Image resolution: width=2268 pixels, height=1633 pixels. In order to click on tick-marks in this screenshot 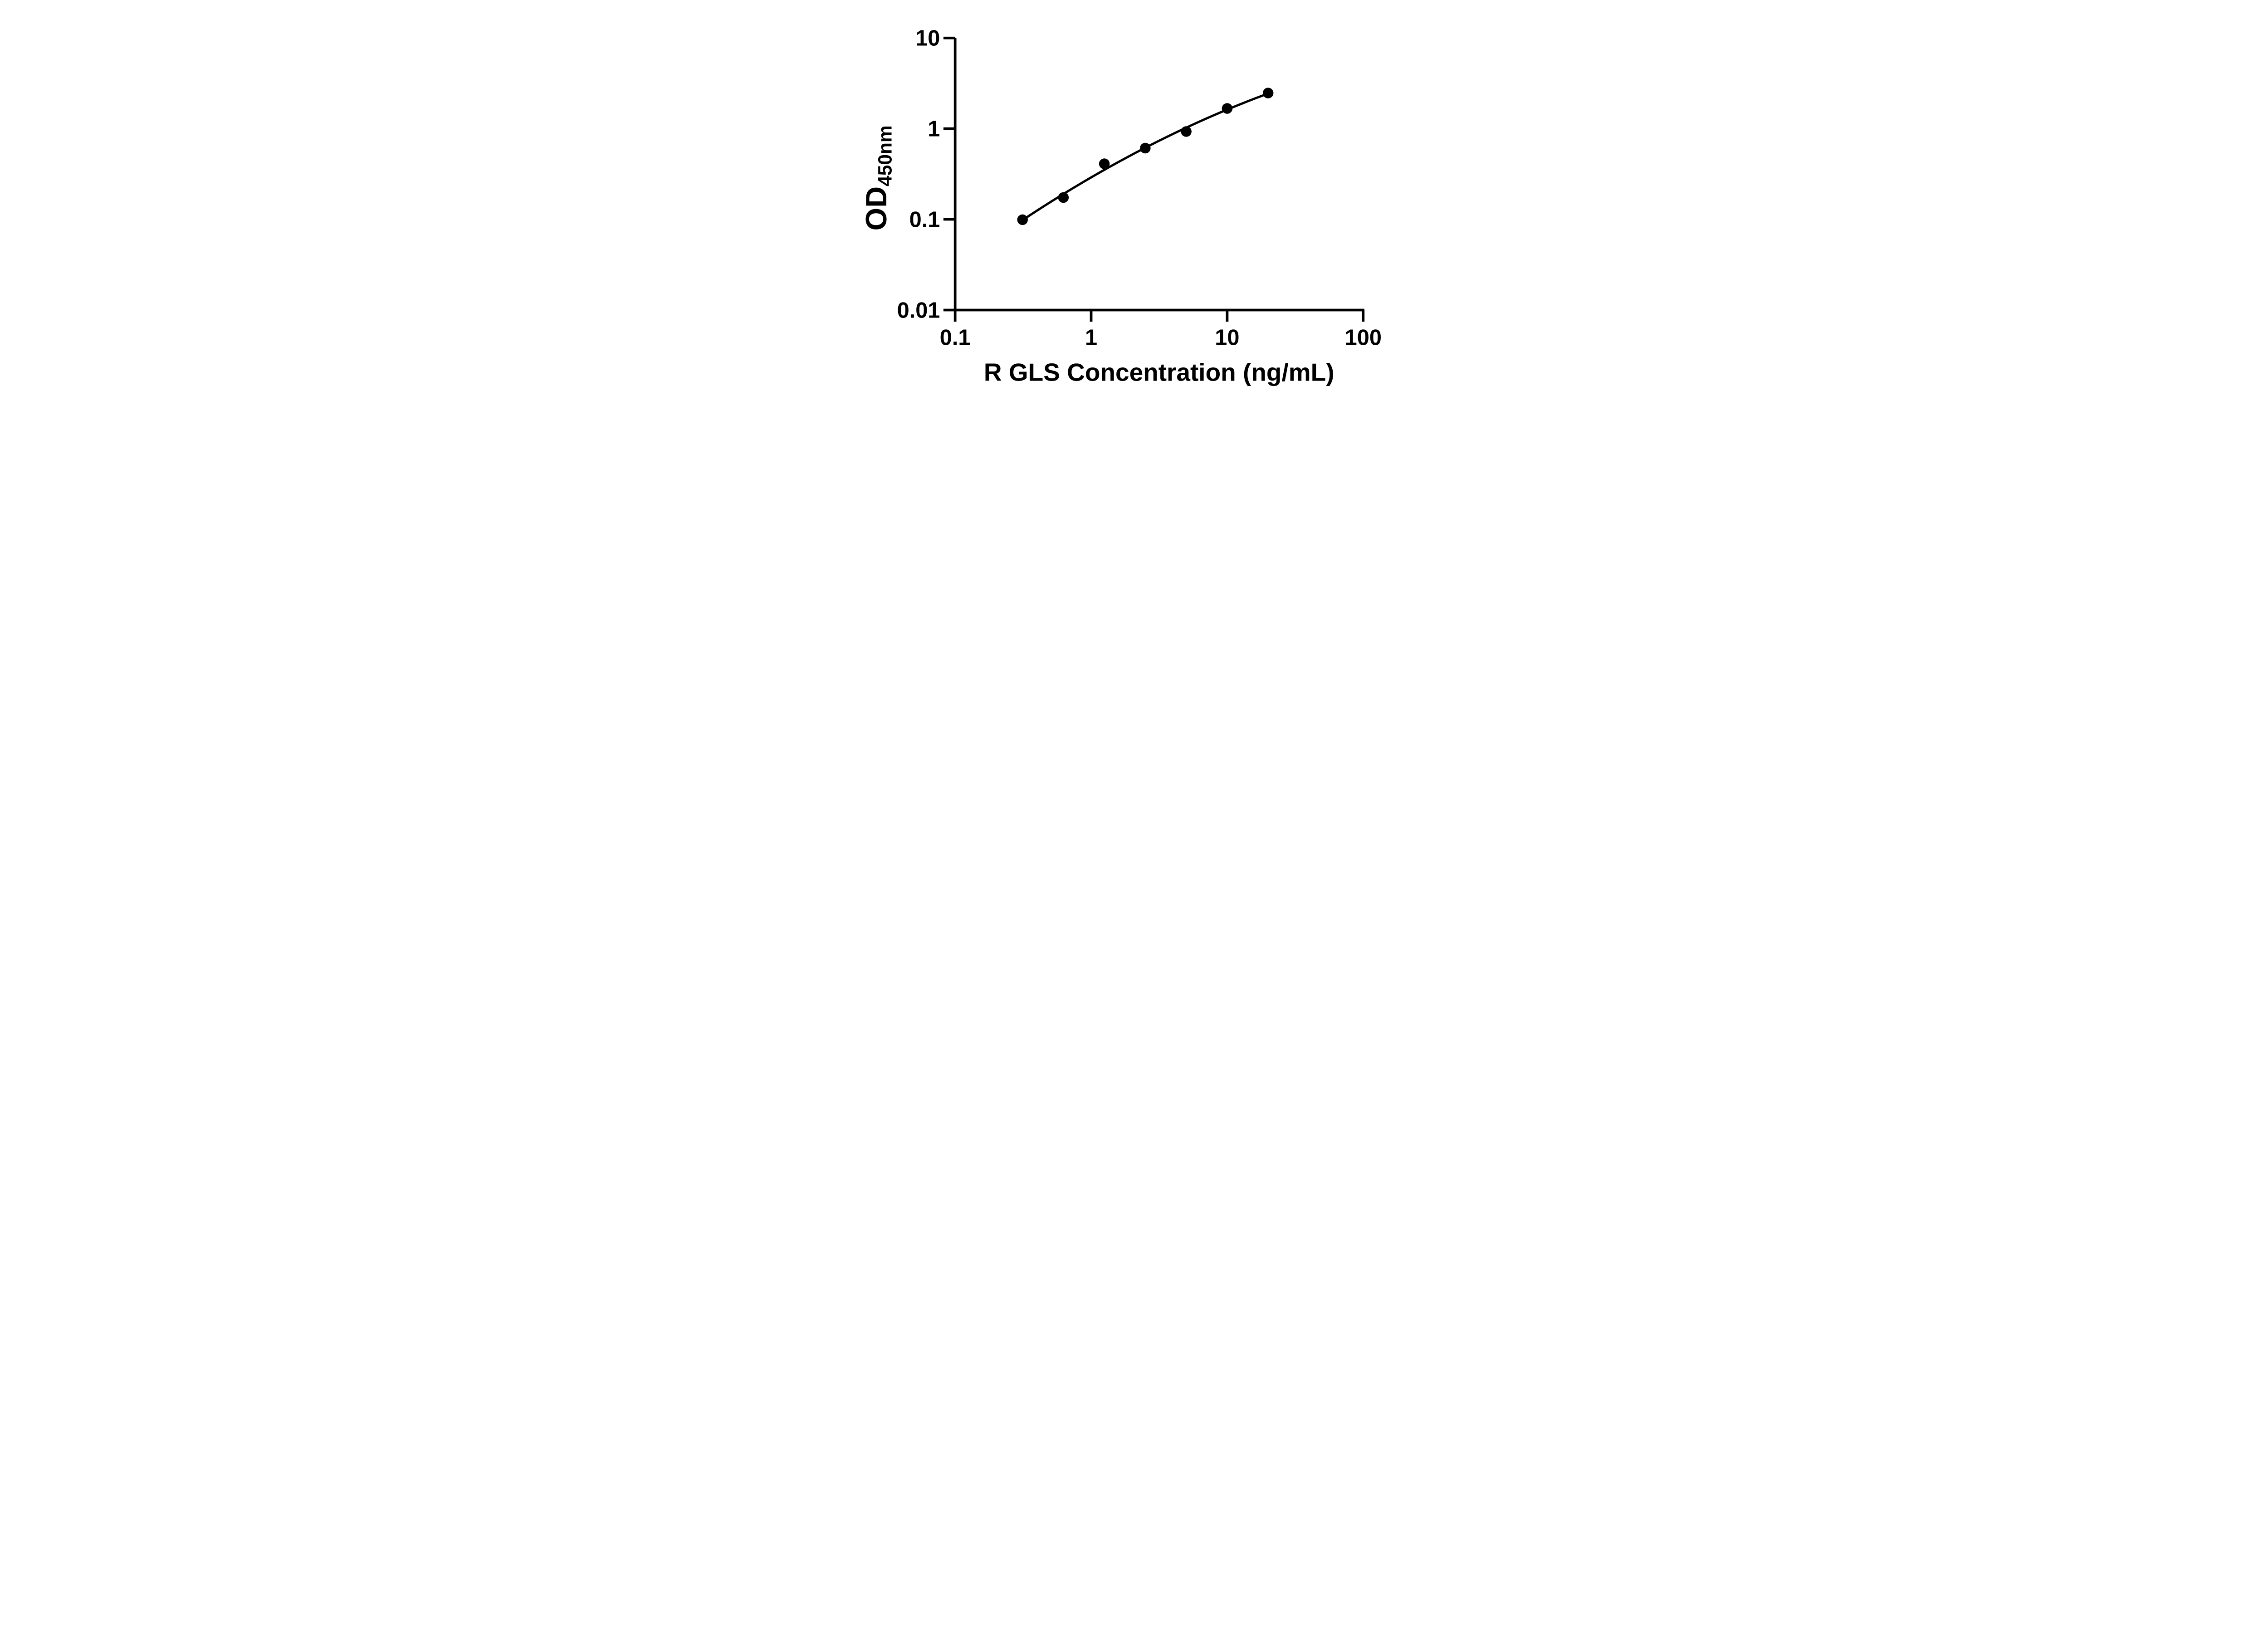, I will do `click(1153, 179)`.